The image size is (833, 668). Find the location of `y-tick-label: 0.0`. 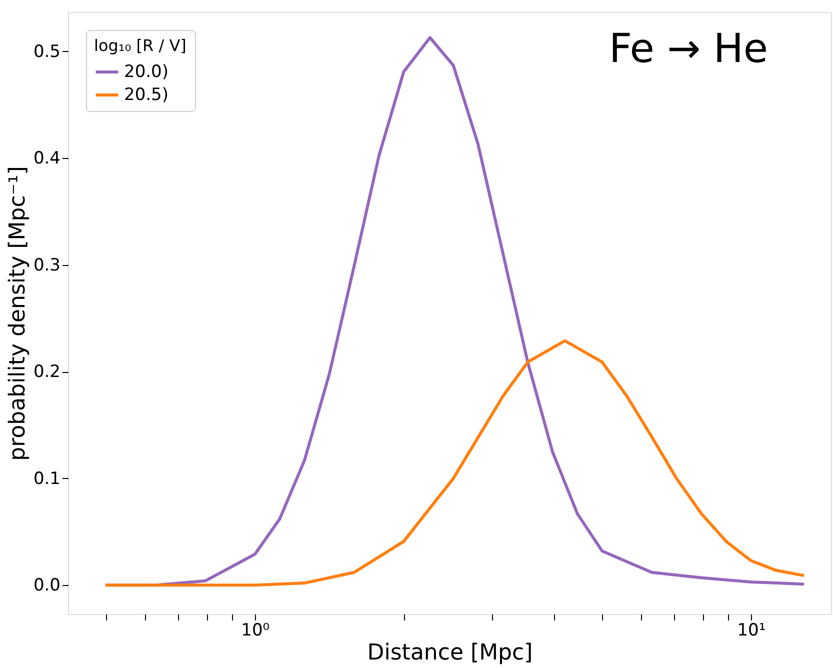

y-tick-label: 0.0 is located at coordinates (46, 586).